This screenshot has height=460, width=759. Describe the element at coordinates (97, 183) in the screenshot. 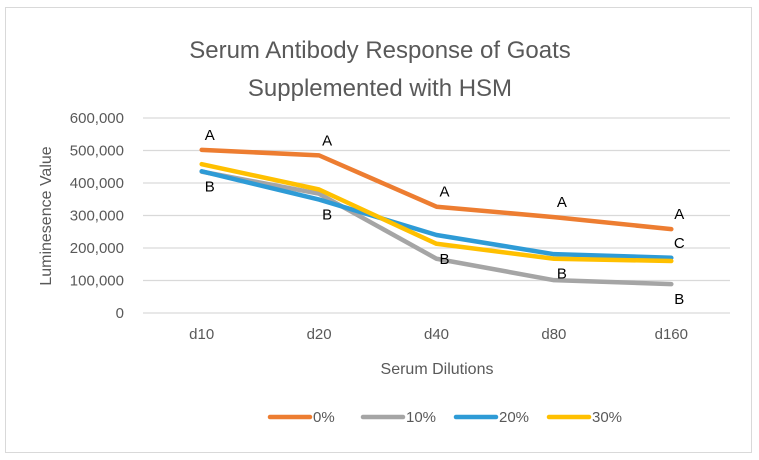

I see `y-tick-label: 400,000` at that location.